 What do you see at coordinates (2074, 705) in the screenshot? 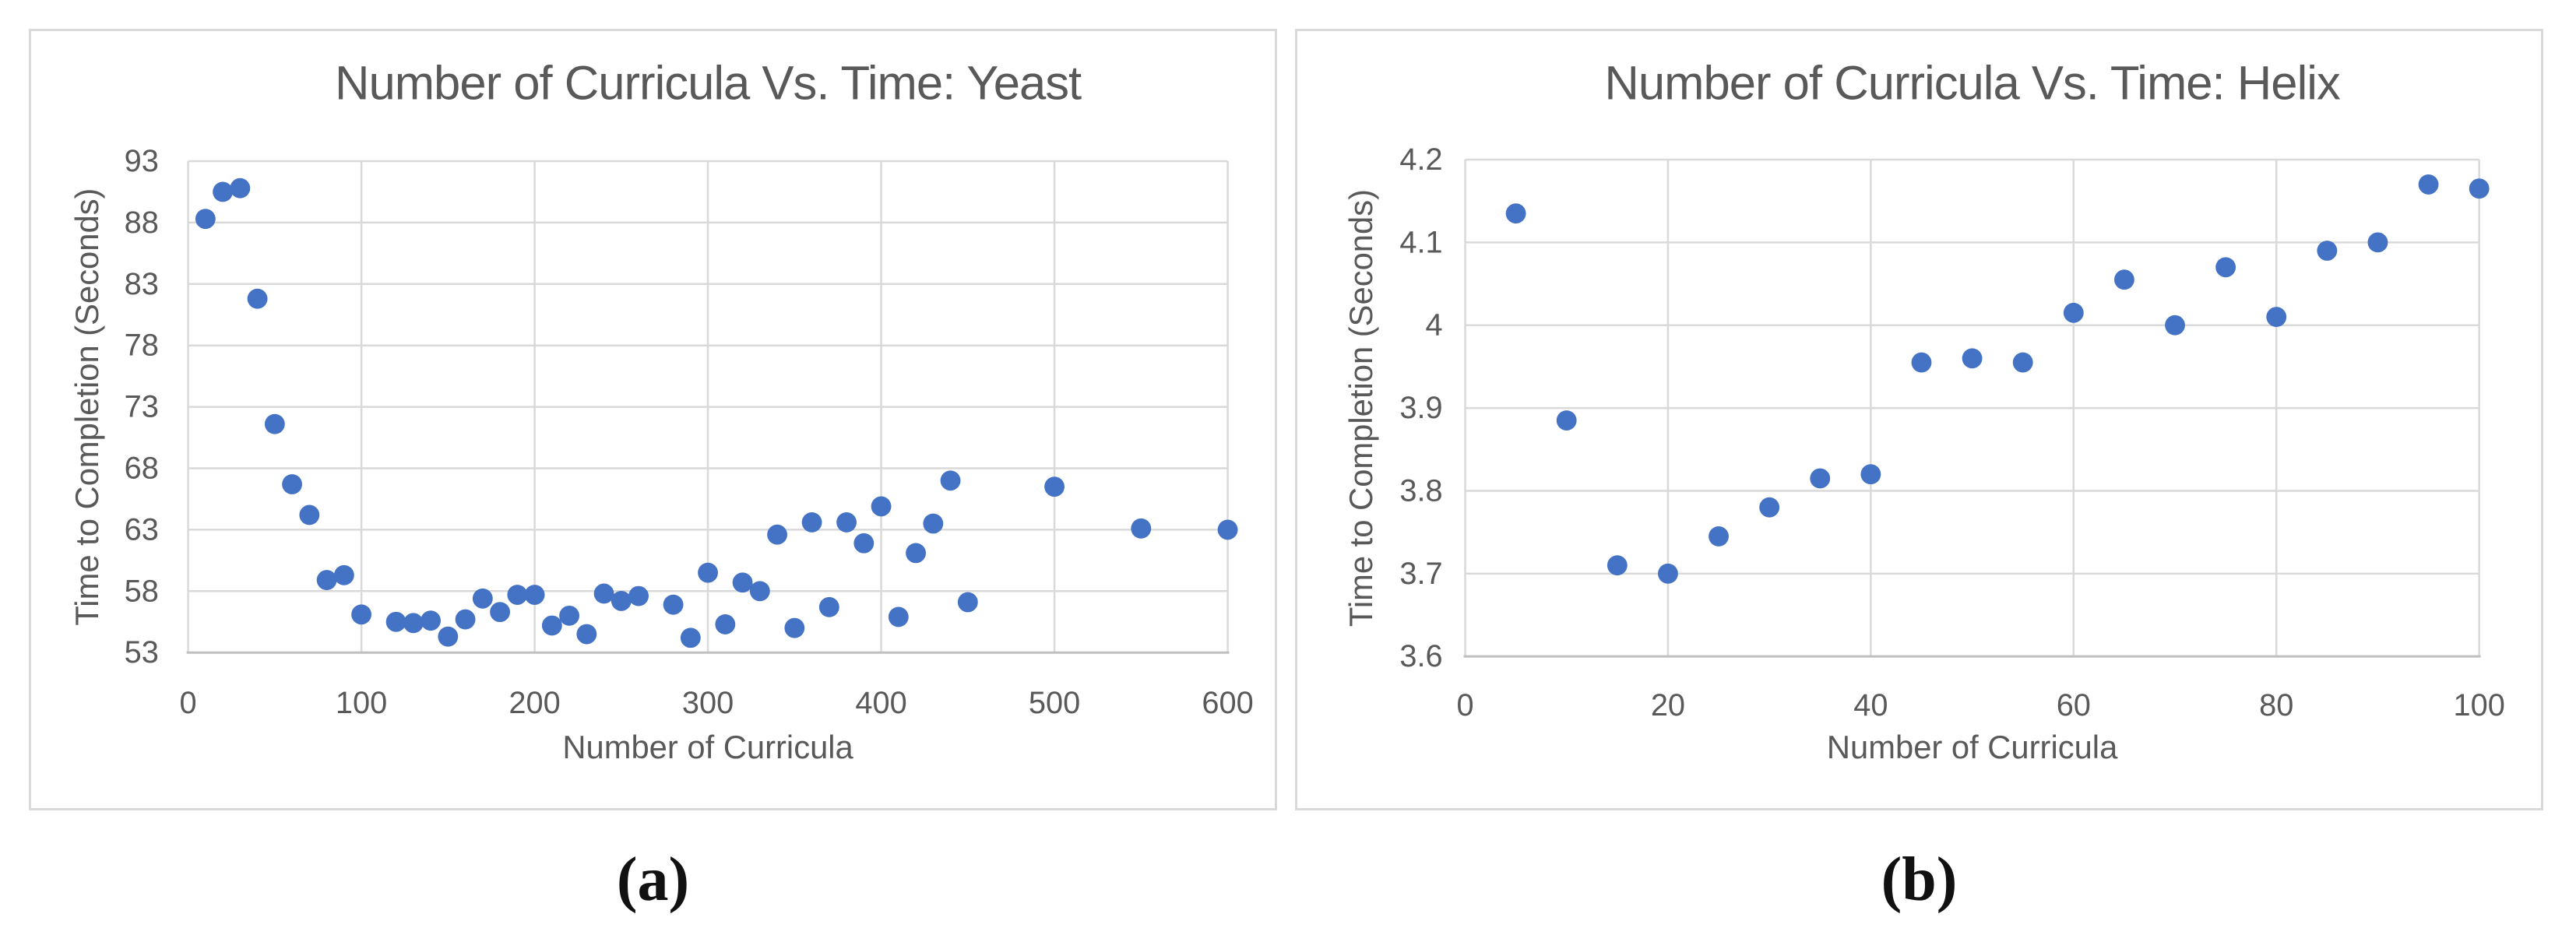
I see `x-tick-label: 60` at bounding box center [2074, 705].